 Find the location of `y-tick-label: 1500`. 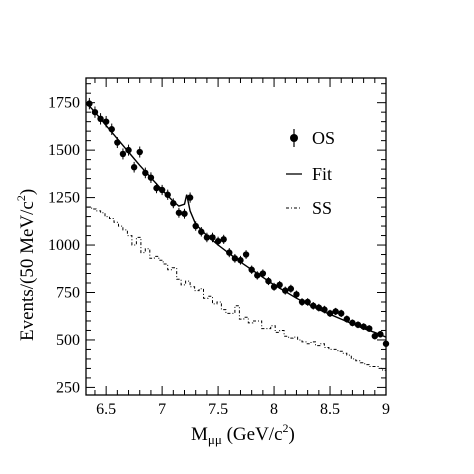

y-tick-label: 1500 is located at coordinates (64, 150).